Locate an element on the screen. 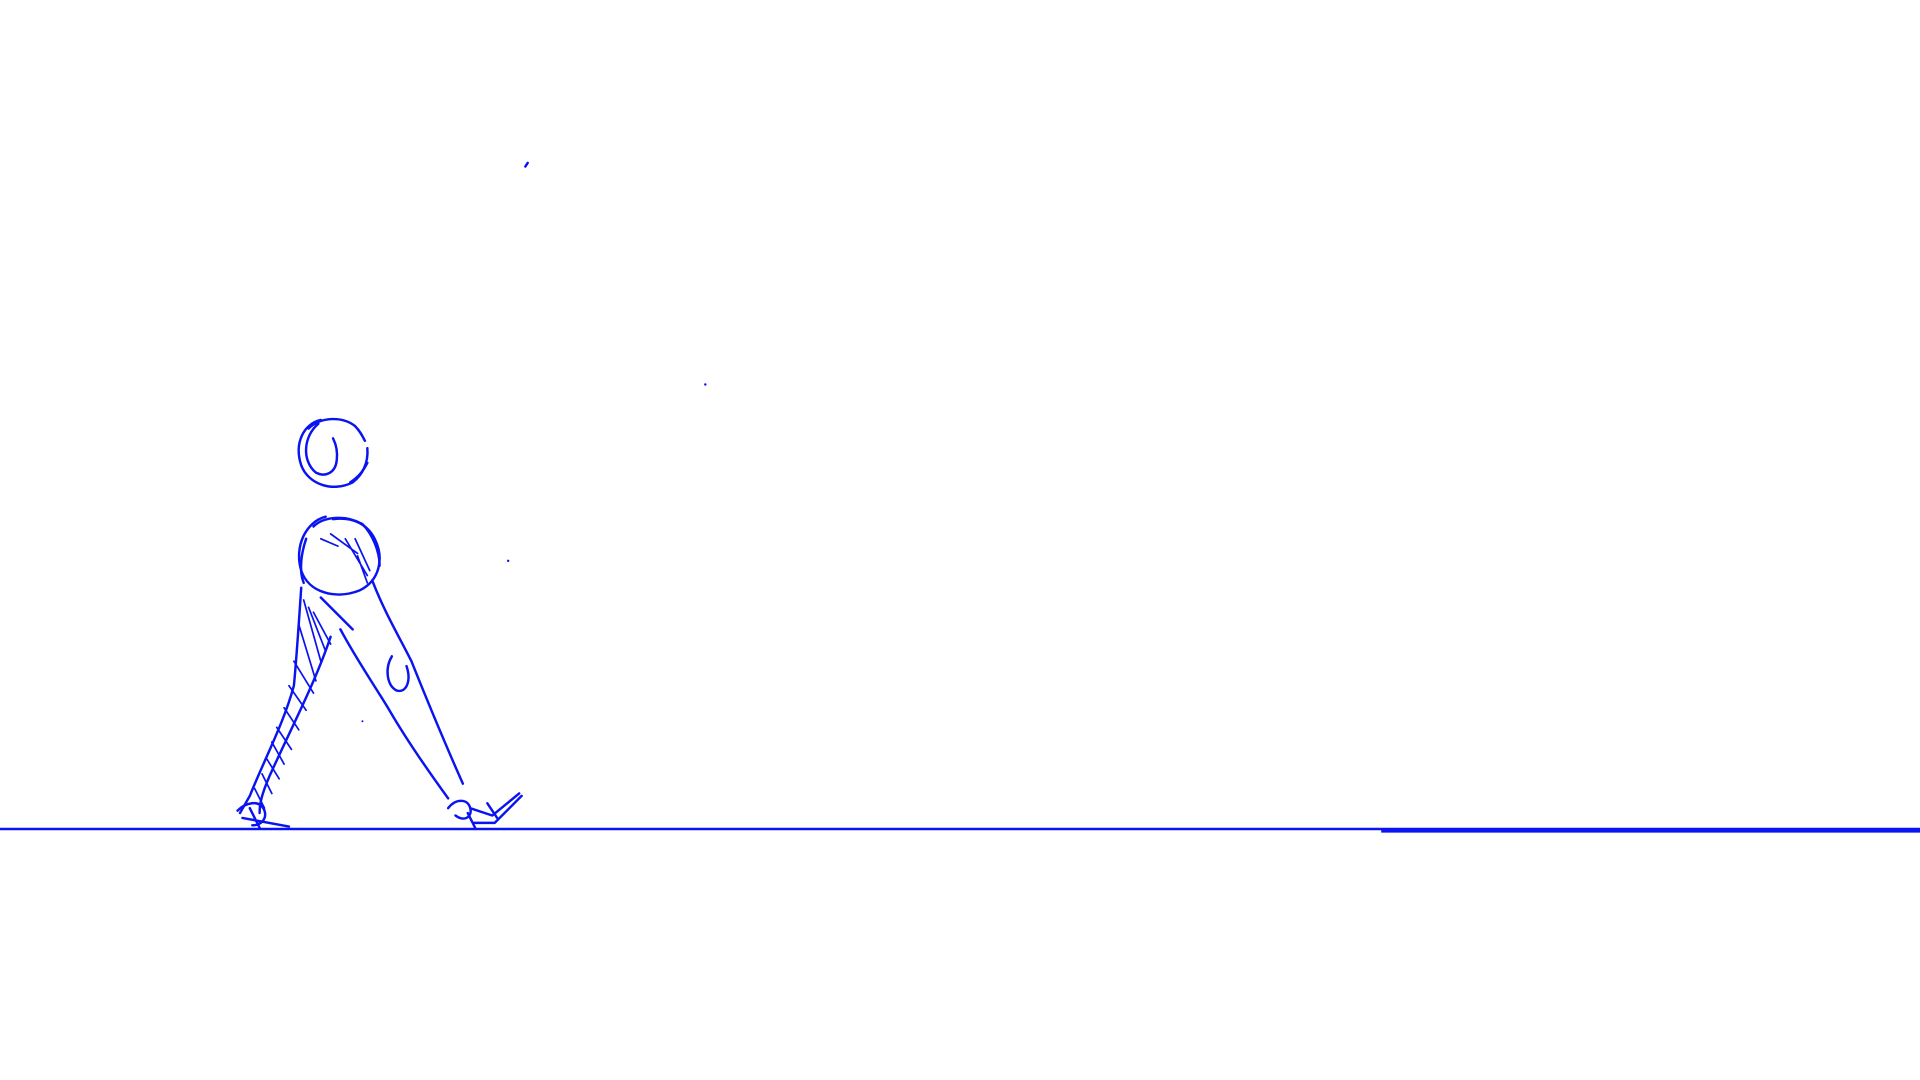  torso-hatching is located at coordinates (345, 558).